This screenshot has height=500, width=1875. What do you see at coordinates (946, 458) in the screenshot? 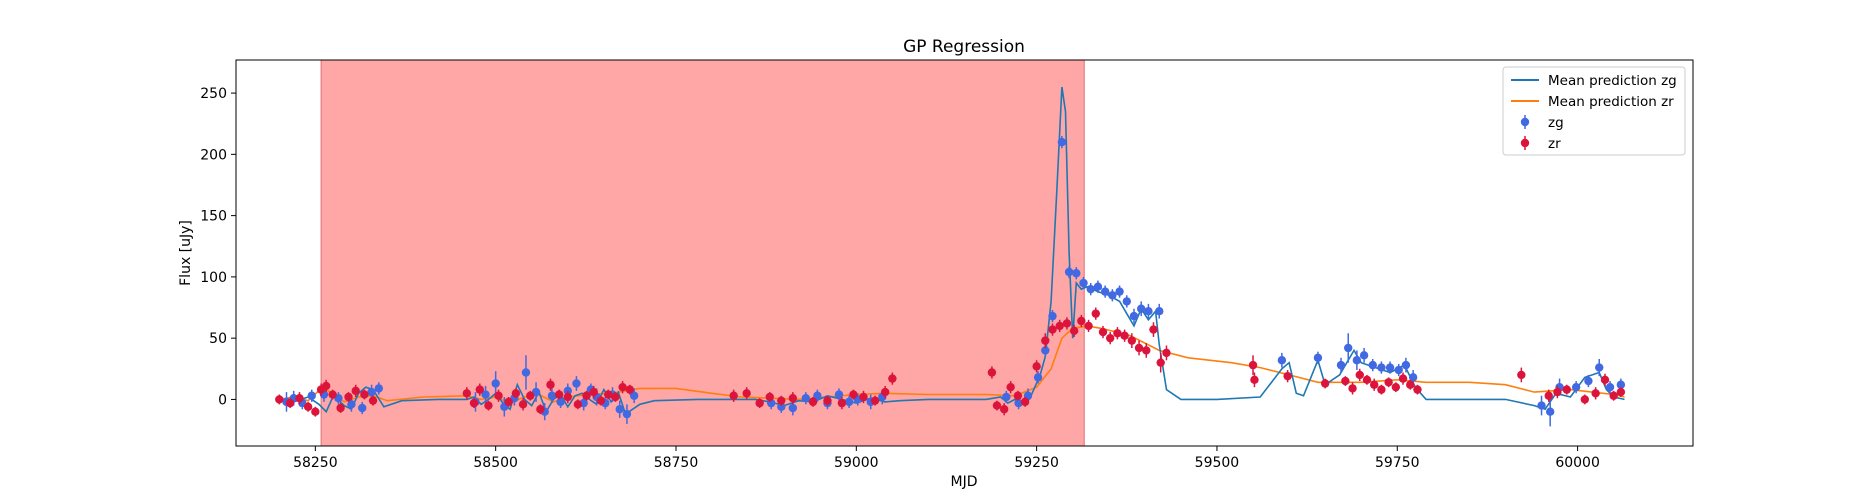
I see `x-axis: 58250 58500 58750 59000 59250 59500 59750 60000` at bounding box center [946, 458].